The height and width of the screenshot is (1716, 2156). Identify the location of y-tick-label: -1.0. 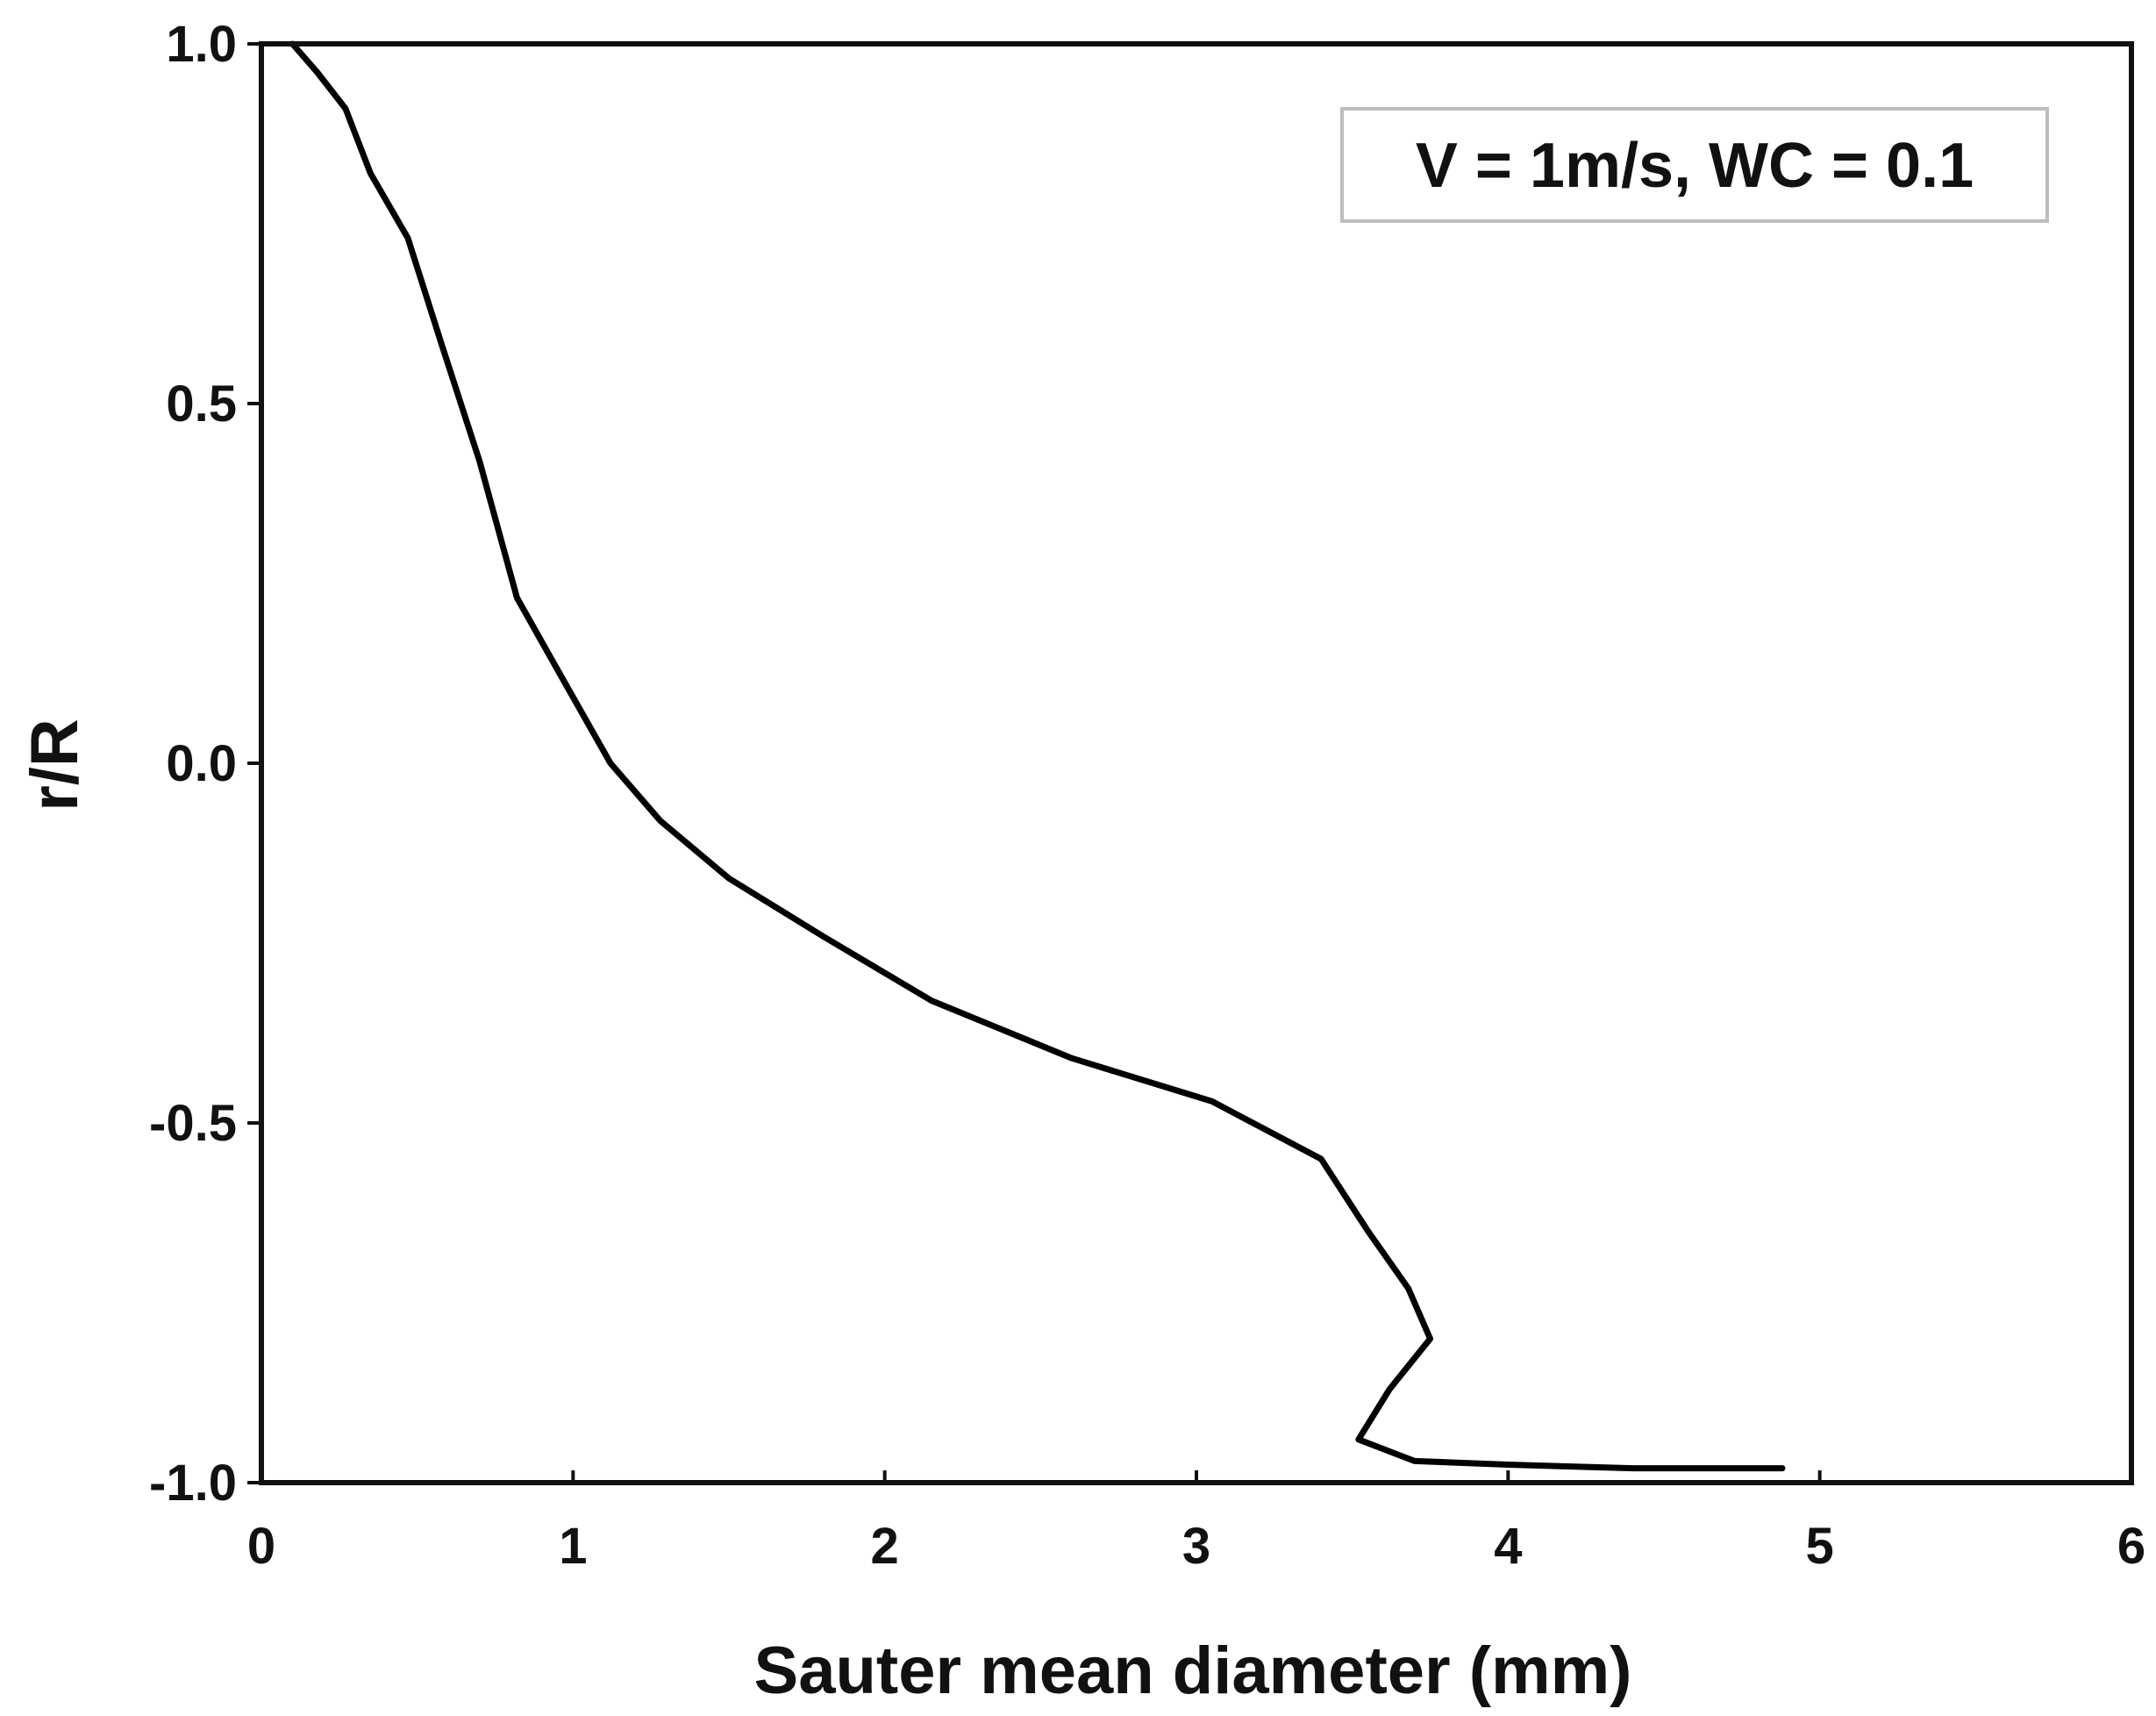
(193, 1483).